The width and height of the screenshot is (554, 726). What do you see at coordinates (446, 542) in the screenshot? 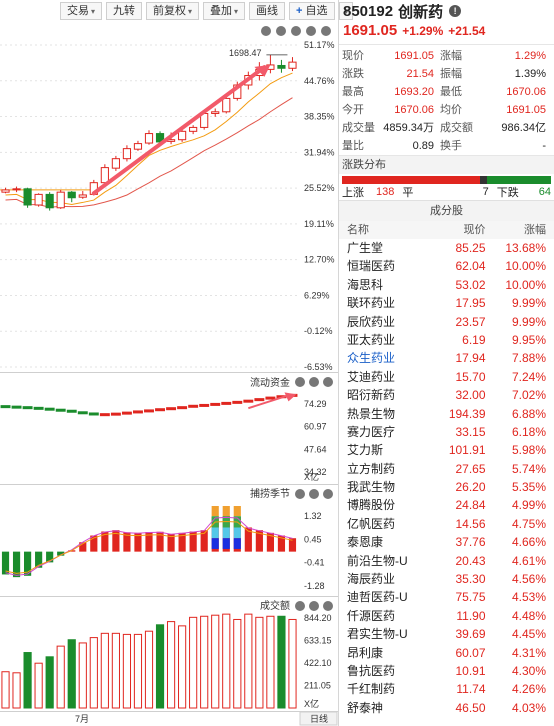
I see `component-row: 泰恩康 37.76 4.66%` at bounding box center [446, 542].